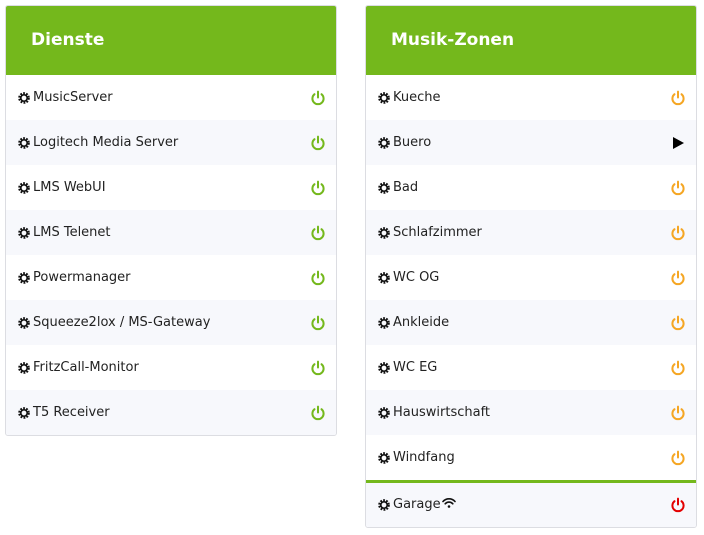 This screenshot has width=704, height=535. What do you see at coordinates (171, 412) in the screenshot?
I see `list-row: T5 Receiver` at bounding box center [171, 412].